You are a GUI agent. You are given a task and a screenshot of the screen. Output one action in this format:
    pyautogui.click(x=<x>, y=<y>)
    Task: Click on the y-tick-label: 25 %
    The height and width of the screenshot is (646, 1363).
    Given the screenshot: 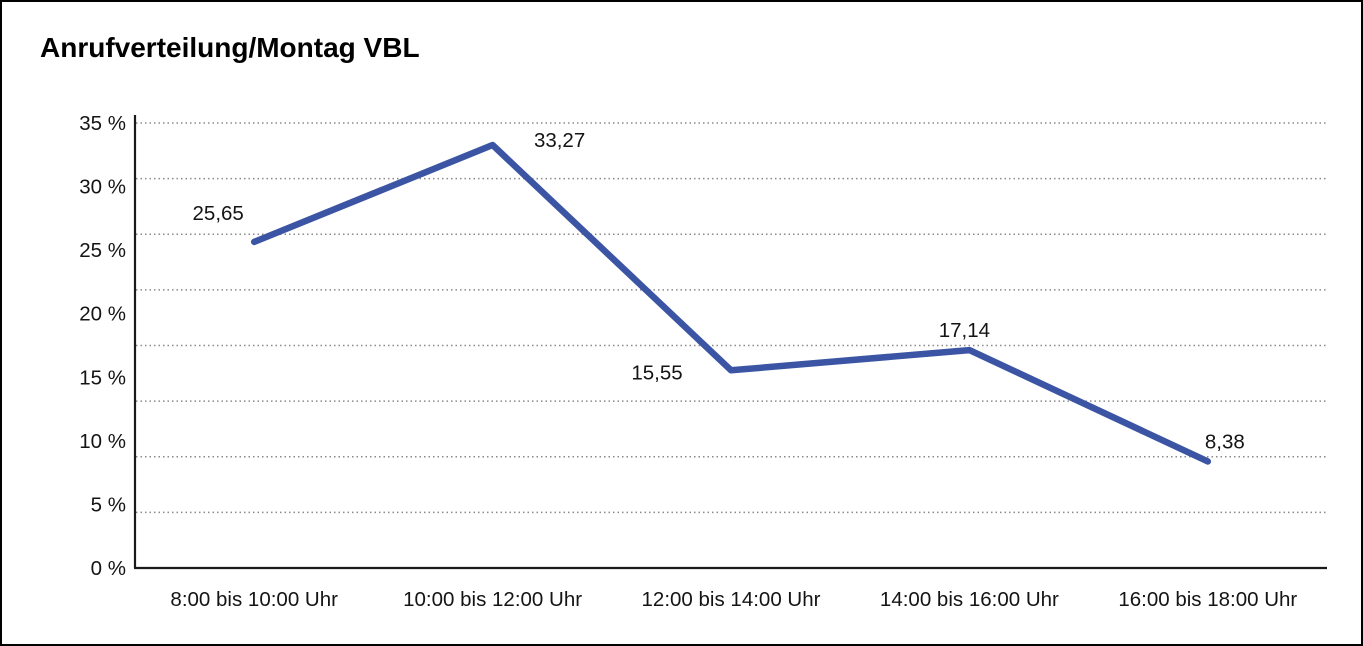 What is the action you would take?
    pyautogui.click(x=102, y=250)
    